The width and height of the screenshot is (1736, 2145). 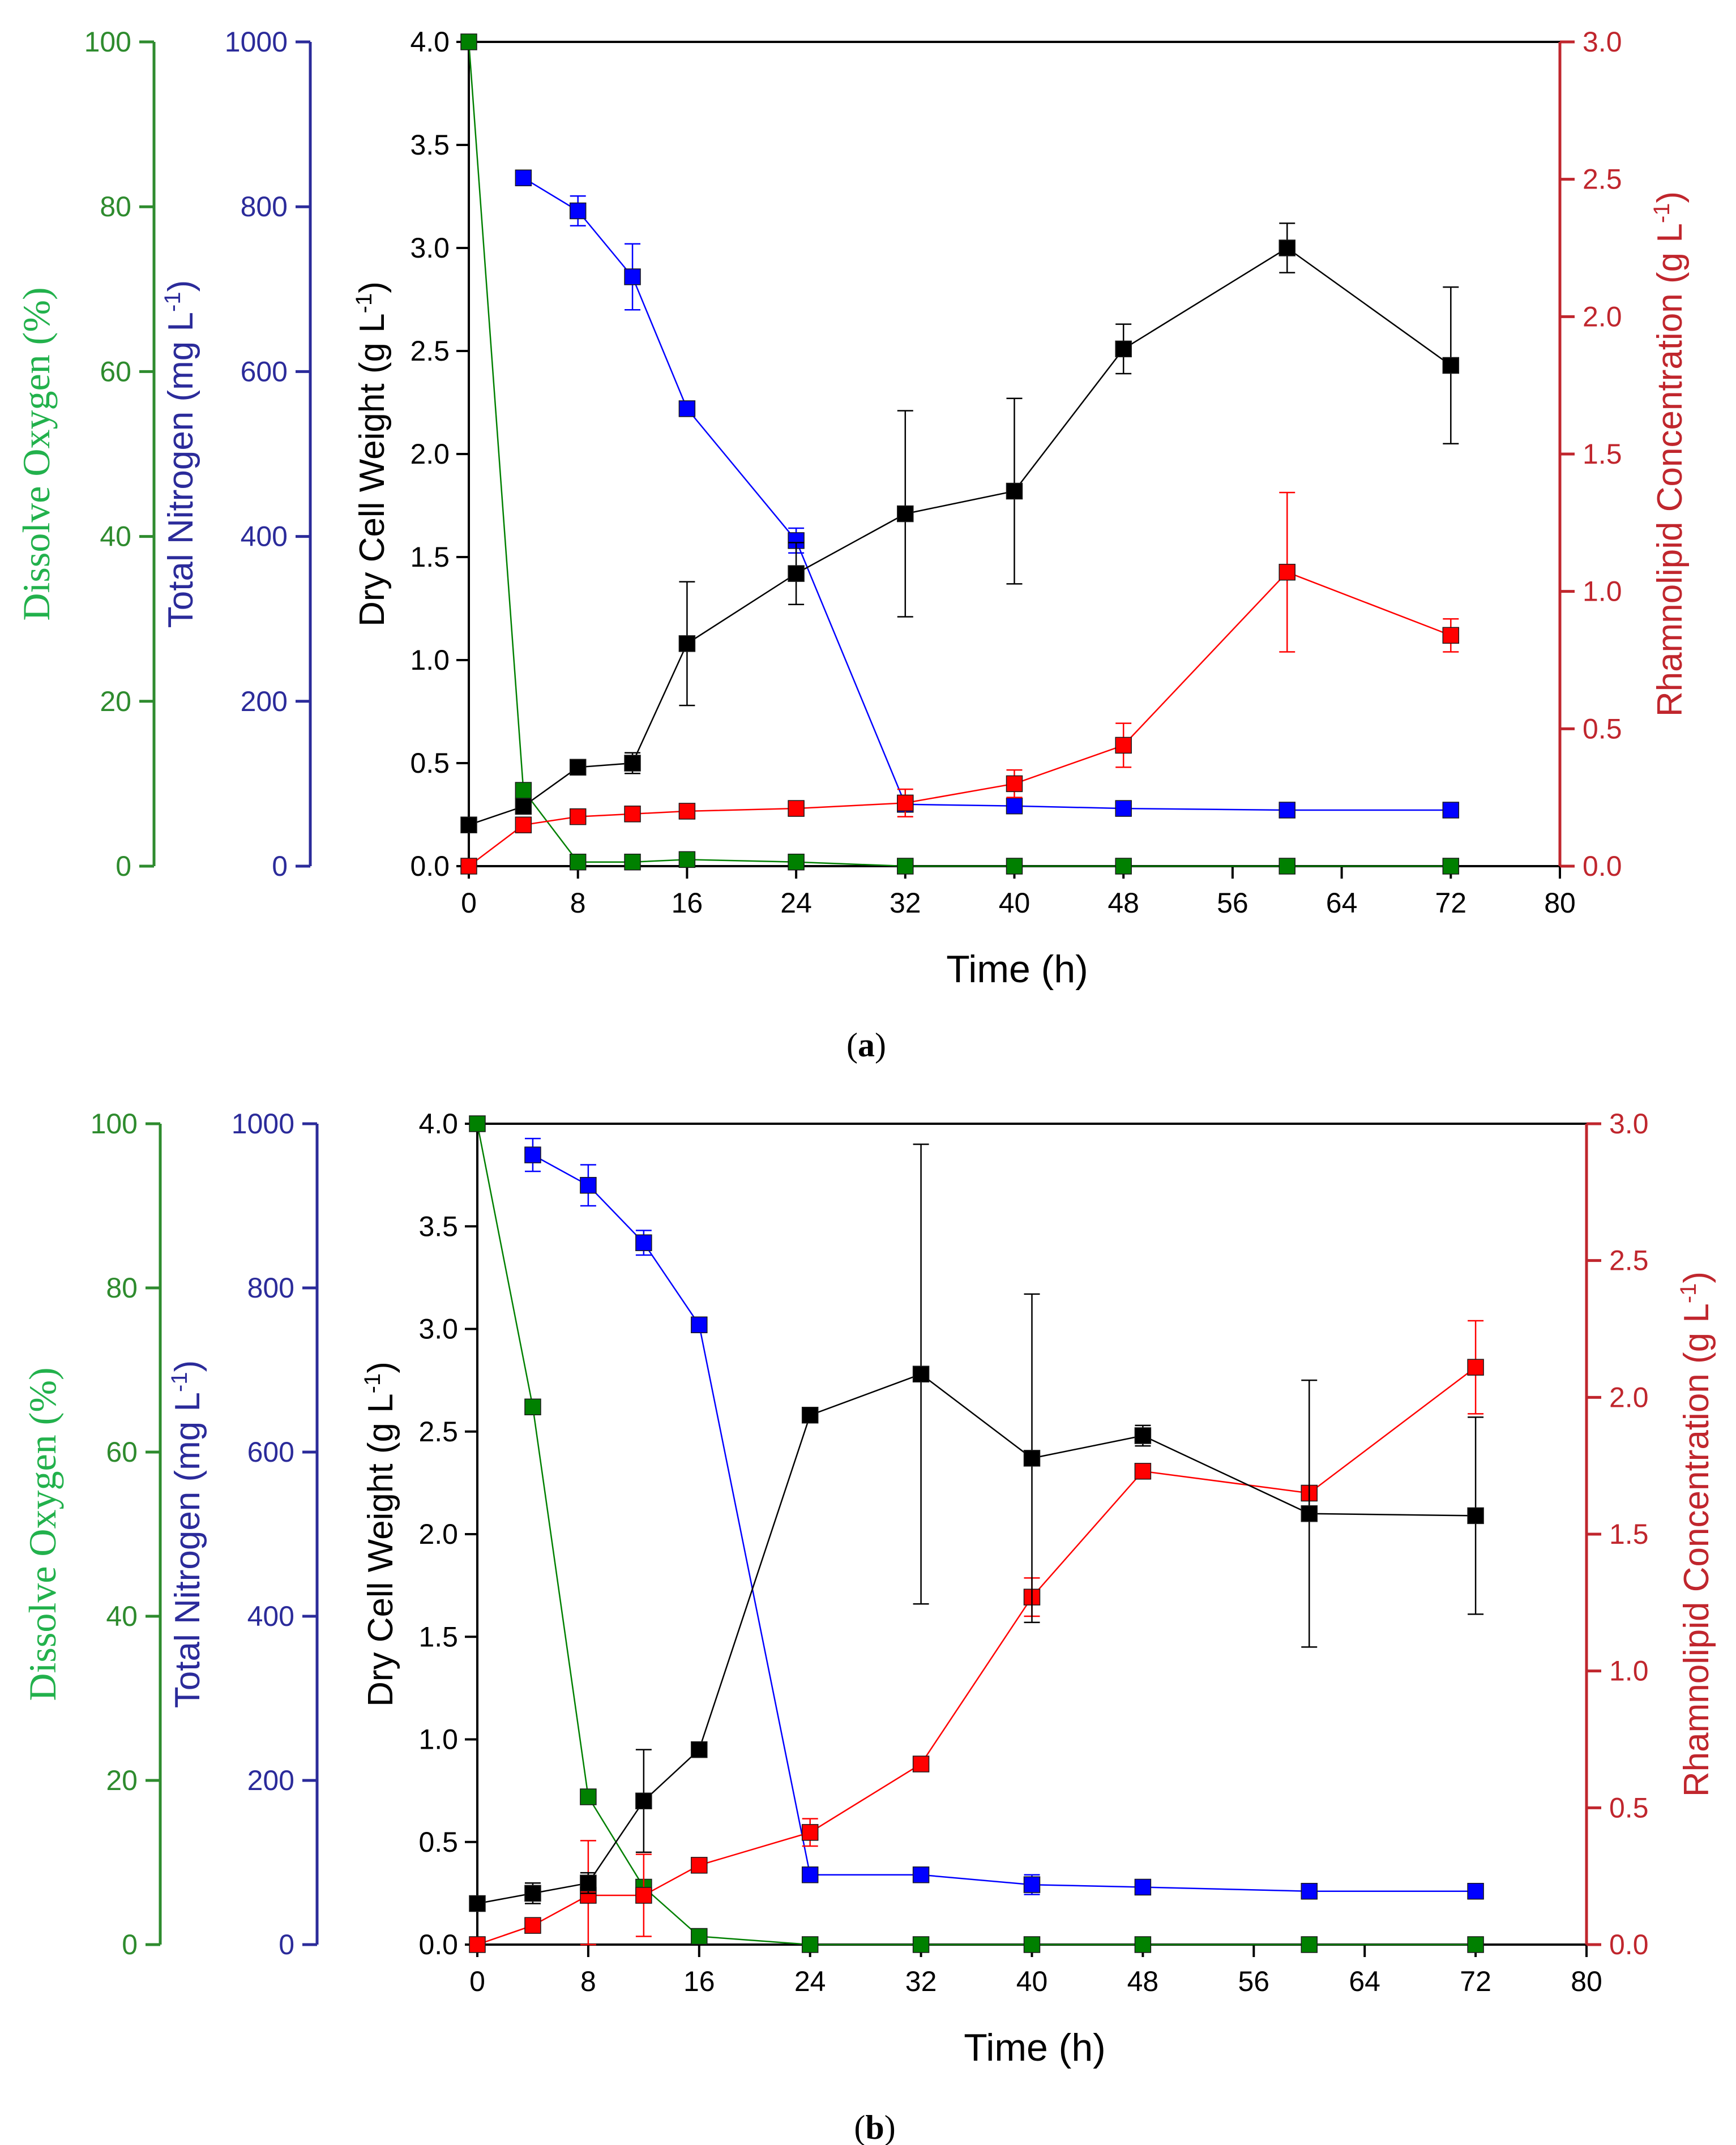 What do you see at coordinates (1602, 866) in the screenshot?
I see `rhamnolipid-tick-label: 0.0` at bounding box center [1602, 866].